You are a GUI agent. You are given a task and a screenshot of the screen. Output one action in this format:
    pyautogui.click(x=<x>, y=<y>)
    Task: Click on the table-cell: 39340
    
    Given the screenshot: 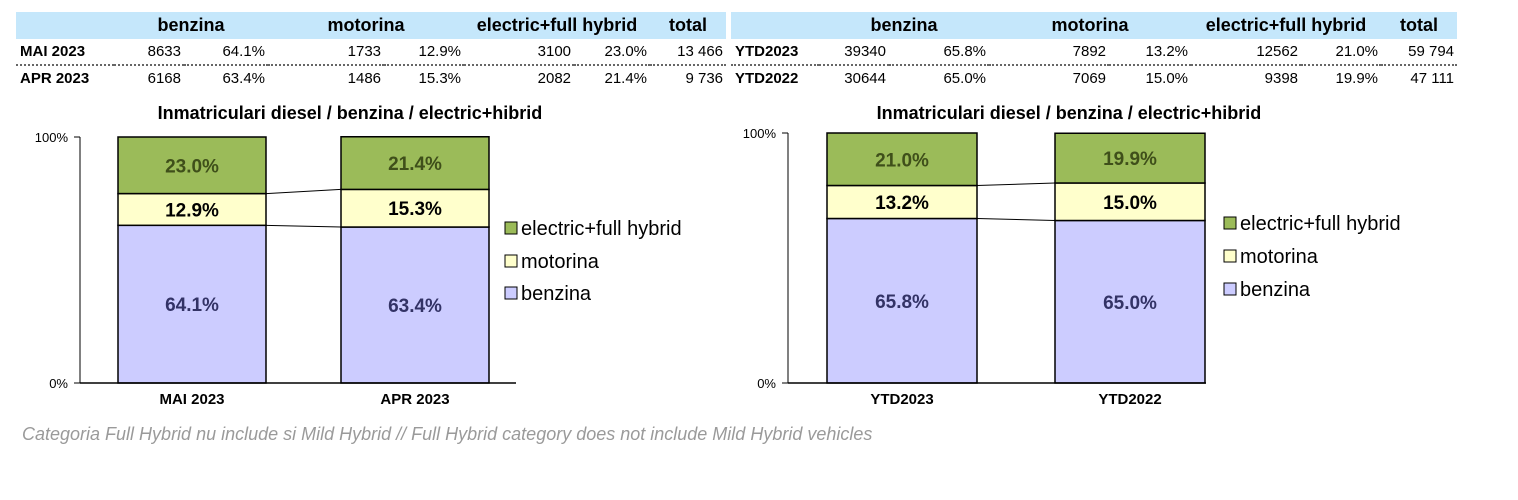 What is the action you would take?
    pyautogui.click(x=854, y=52)
    